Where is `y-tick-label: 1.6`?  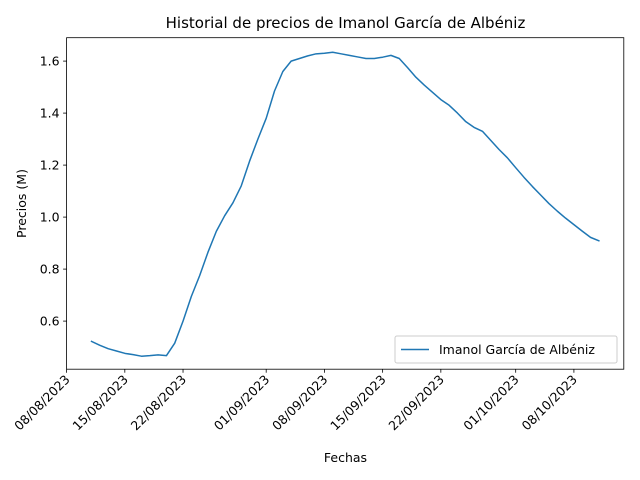 y-tick-label: 1.6 is located at coordinates (50, 61).